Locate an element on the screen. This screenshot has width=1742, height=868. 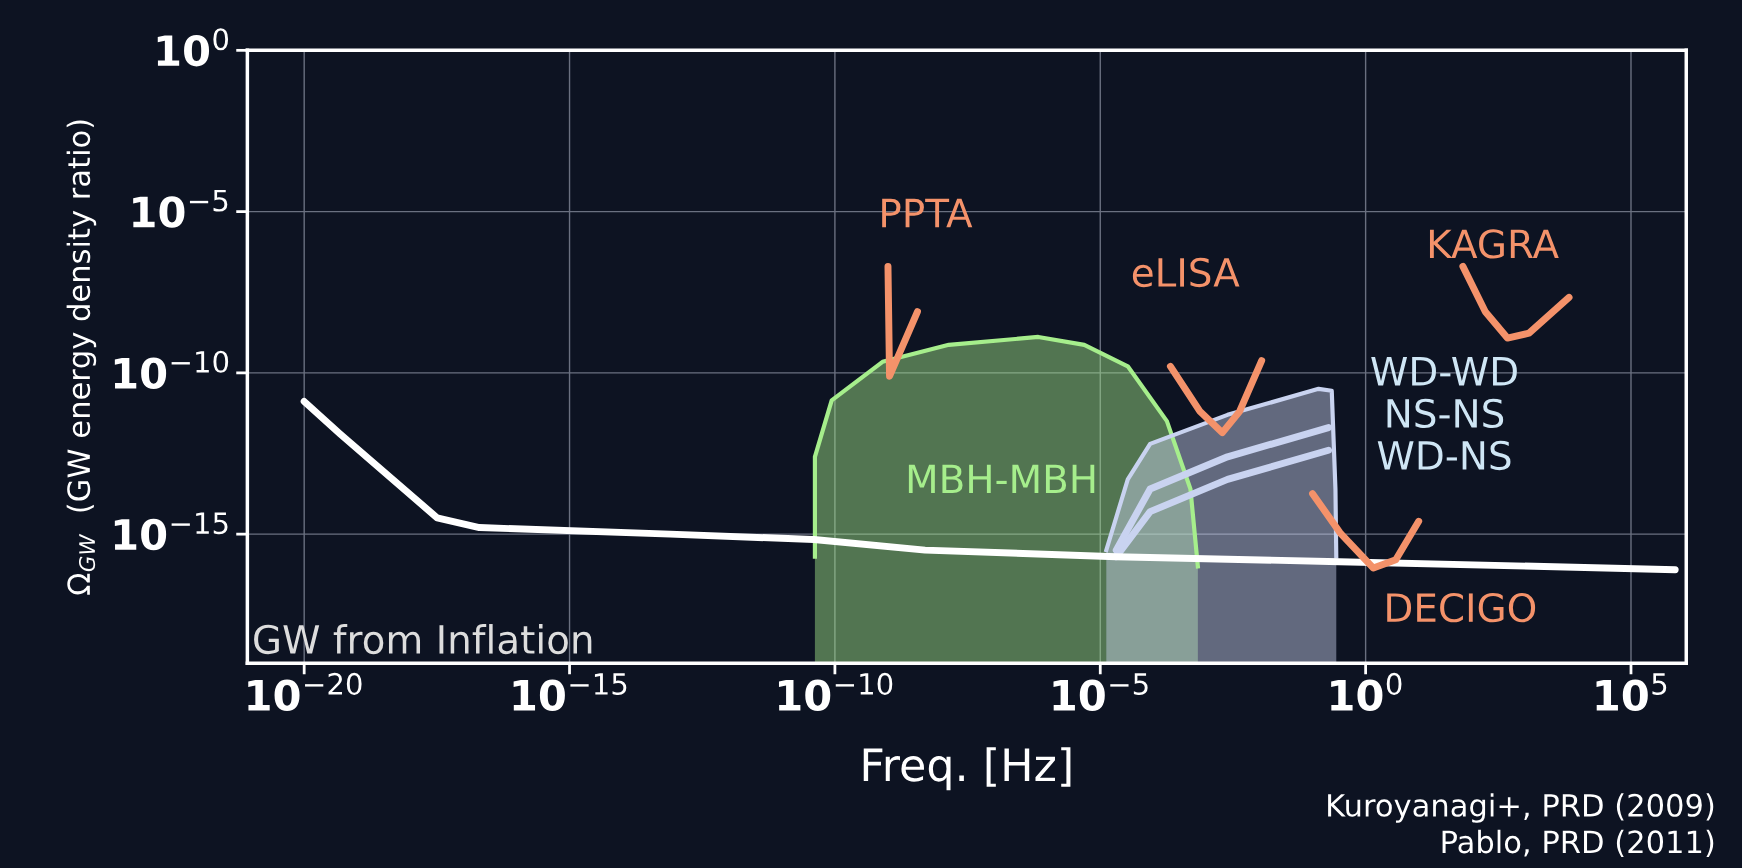
series-label: MBH-MBH is located at coordinates (1001, 479).